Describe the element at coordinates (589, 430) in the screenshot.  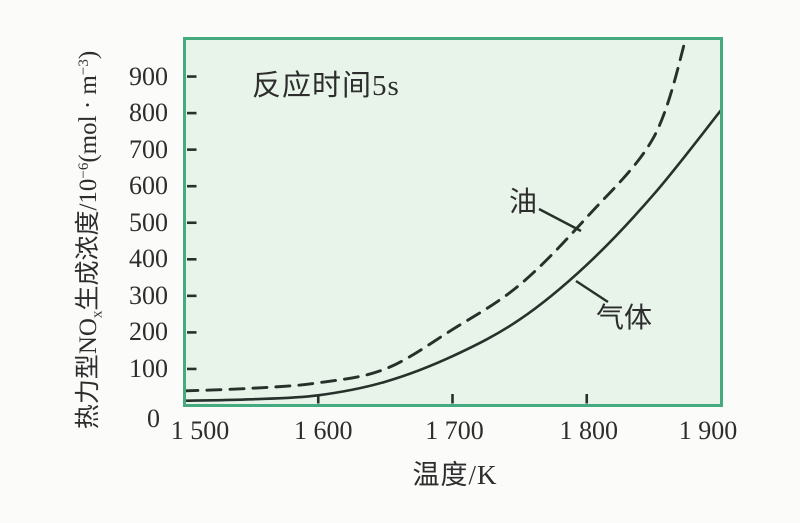
I see `x-tick-label: 1 800` at that location.